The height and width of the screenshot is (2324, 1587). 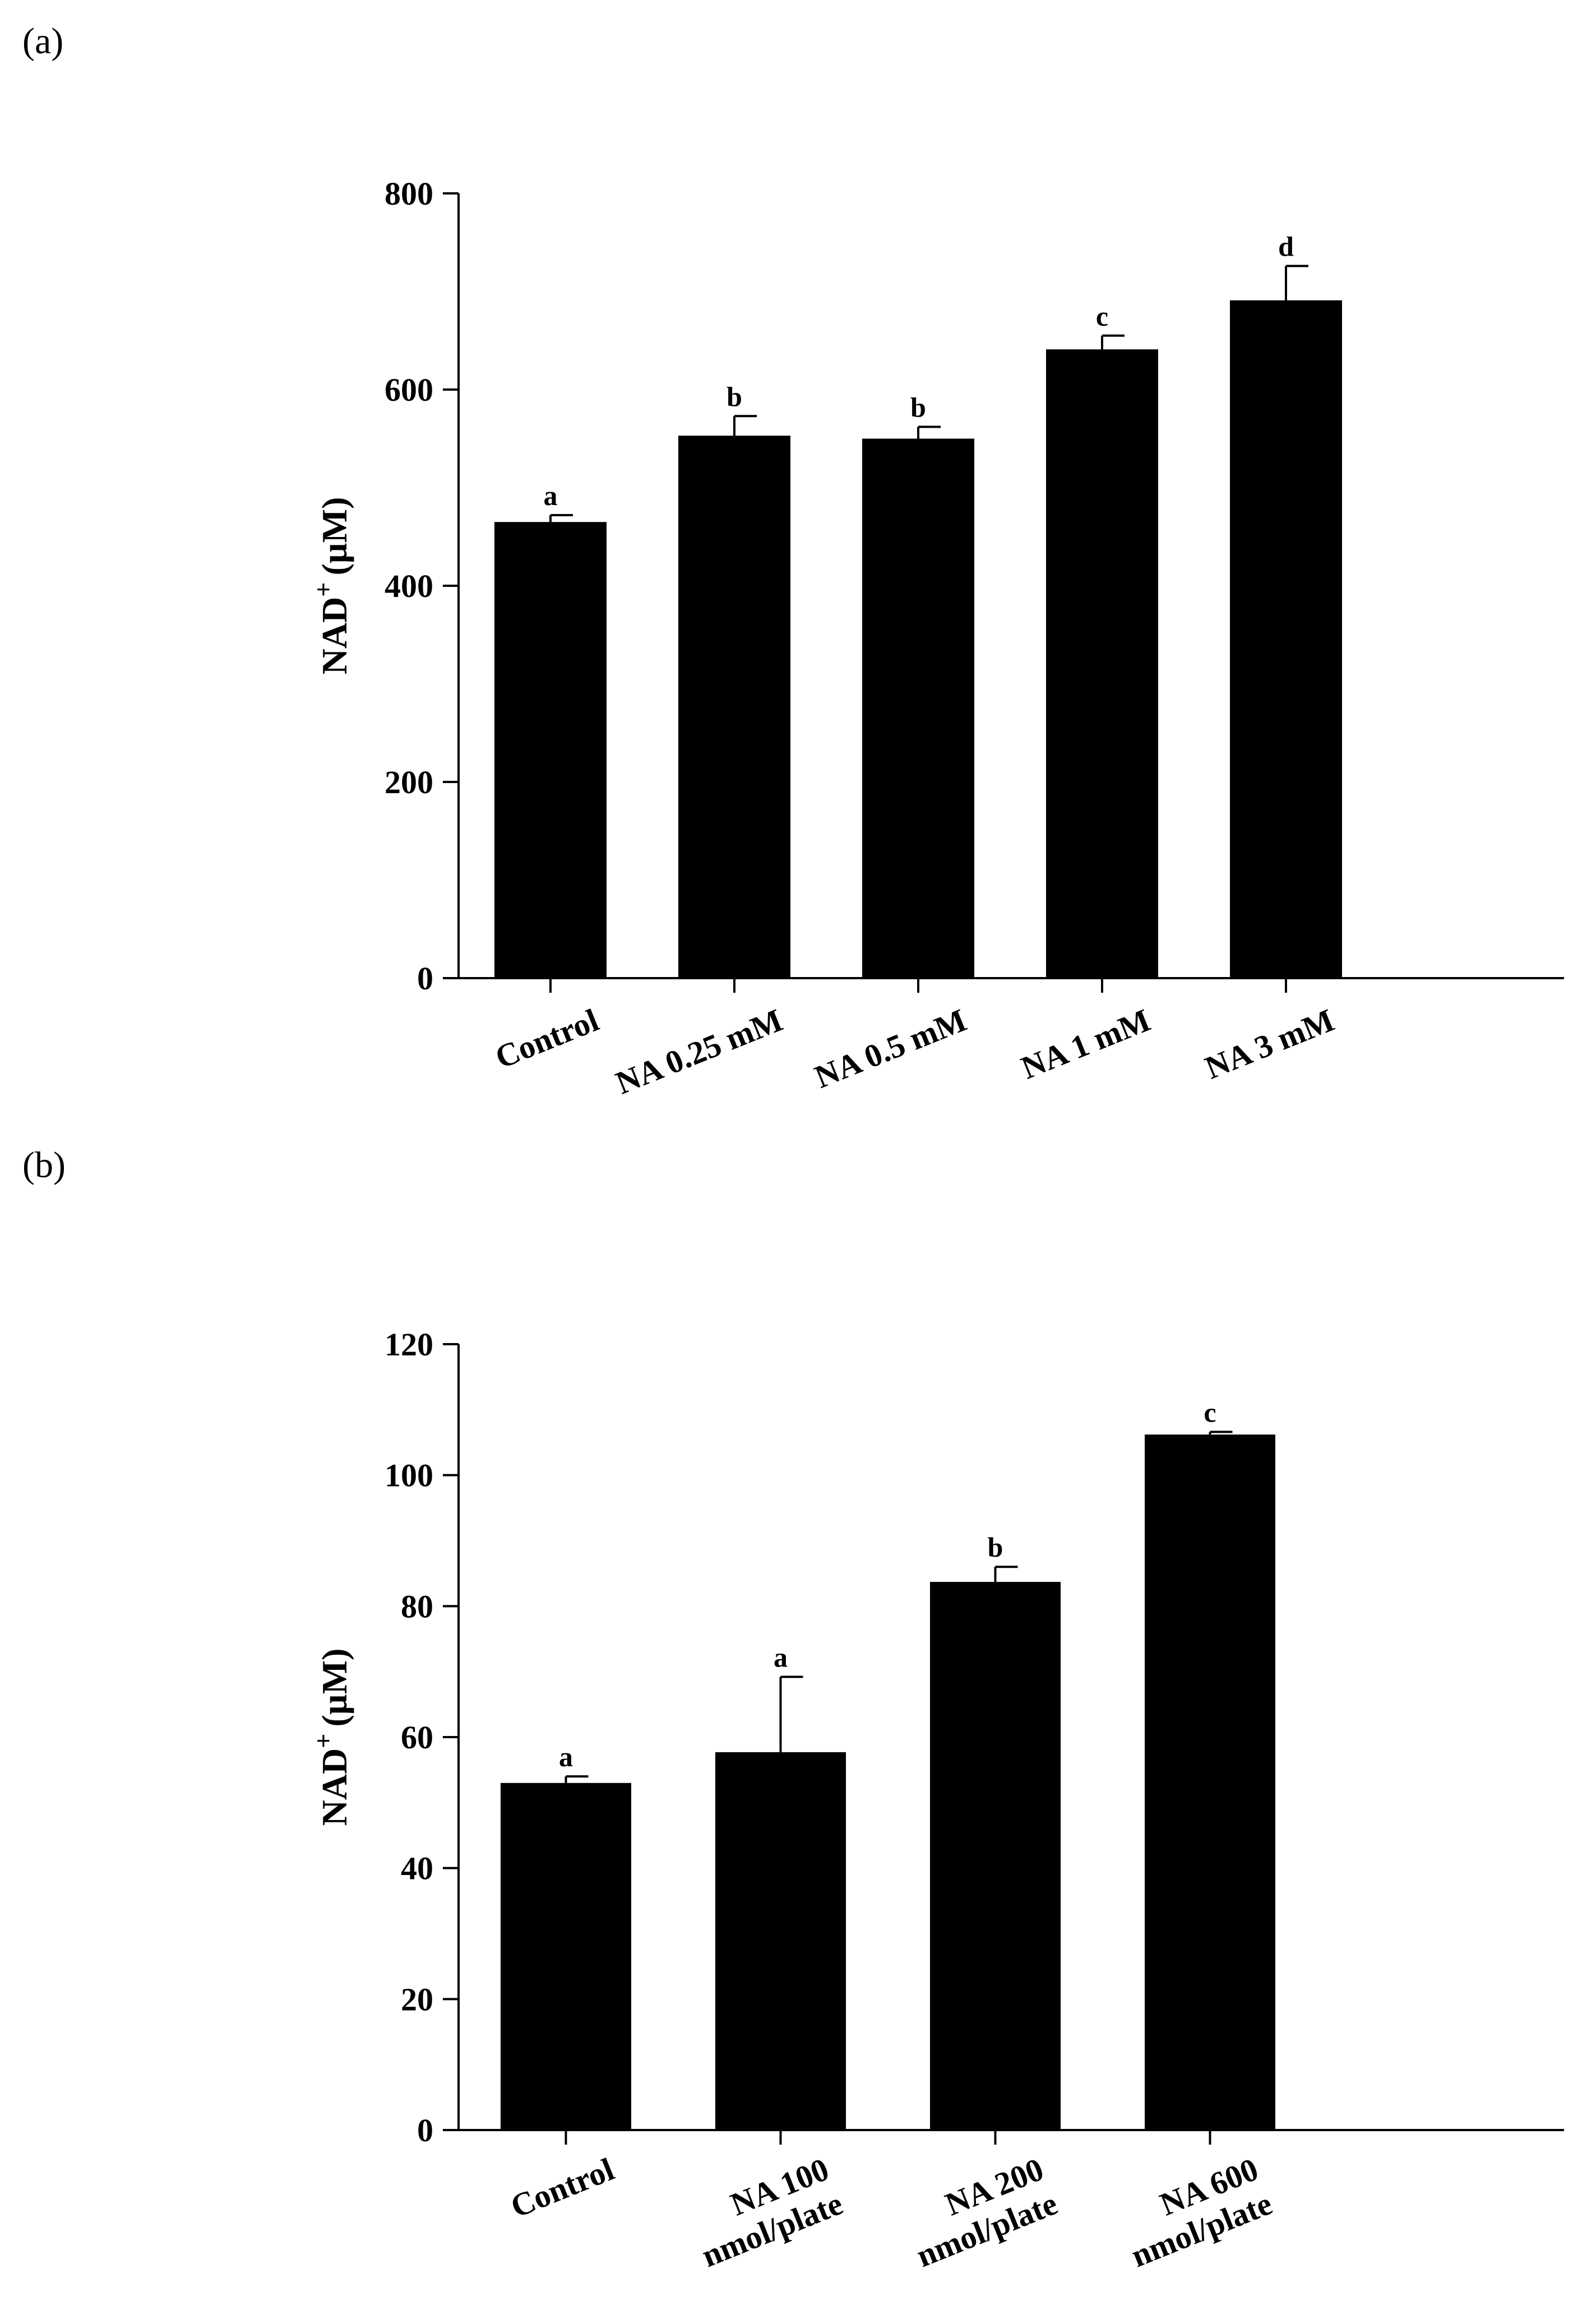 What do you see at coordinates (409, 586) in the screenshot?
I see `y-tick-label: 400` at bounding box center [409, 586].